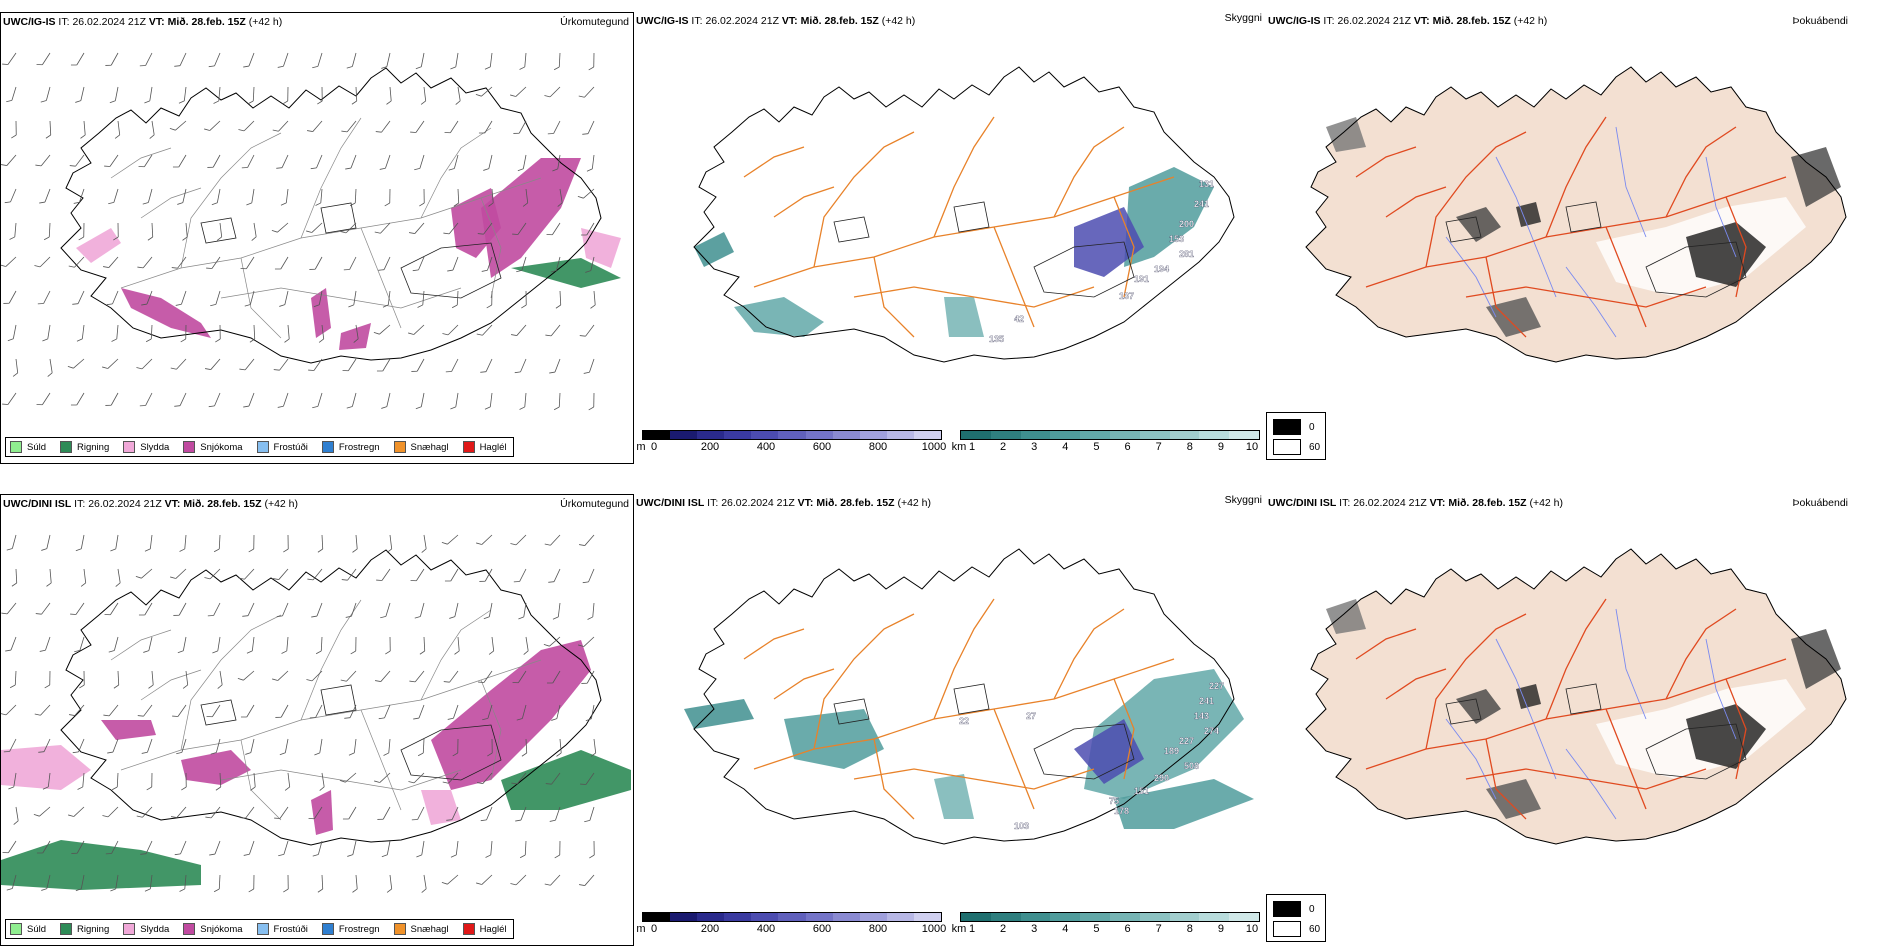 Image resolution: width=1900 pixels, height=950 pixels. I want to click on scale-tick-label: 600, so click(822, 447).